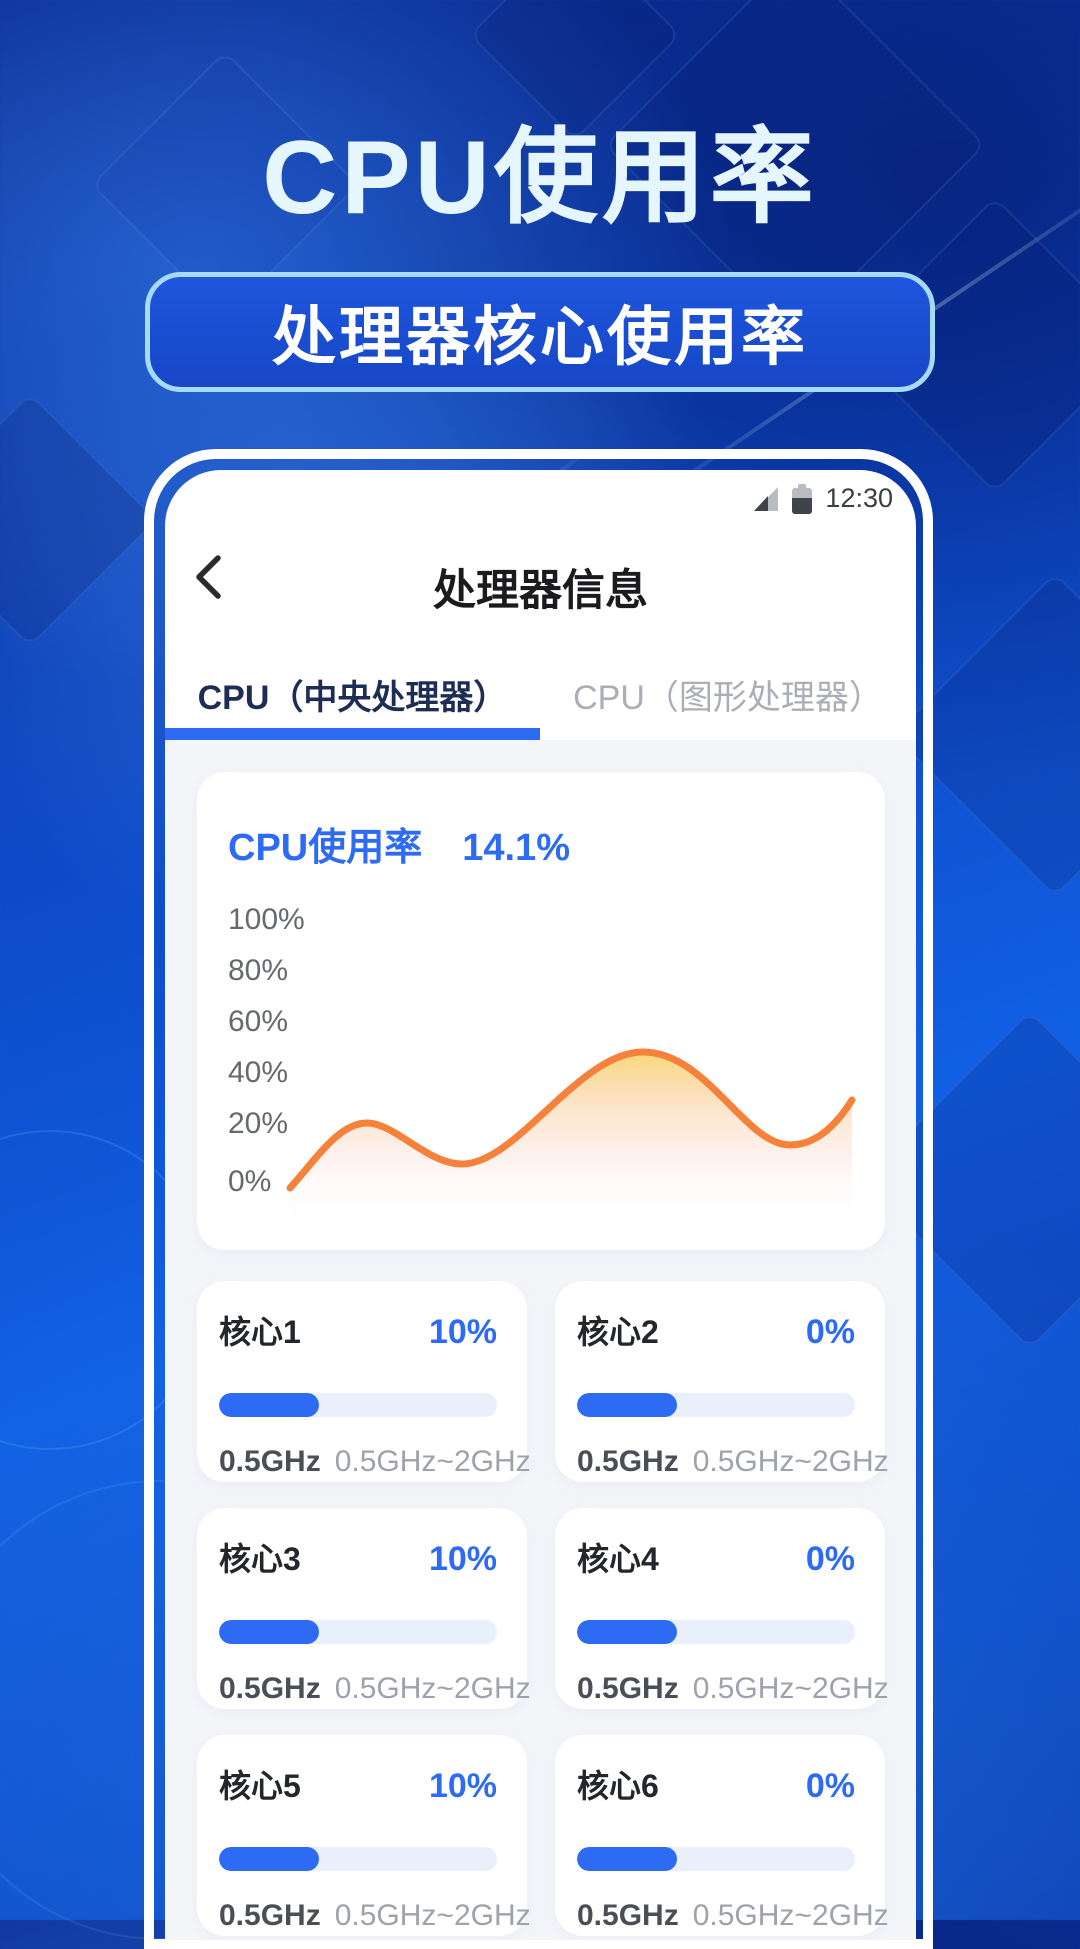 The image size is (1080, 1949). What do you see at coordinates (618, 1559) in the screenshot?
I see `core-name: 核心4` at bounding box center [618, 1559].